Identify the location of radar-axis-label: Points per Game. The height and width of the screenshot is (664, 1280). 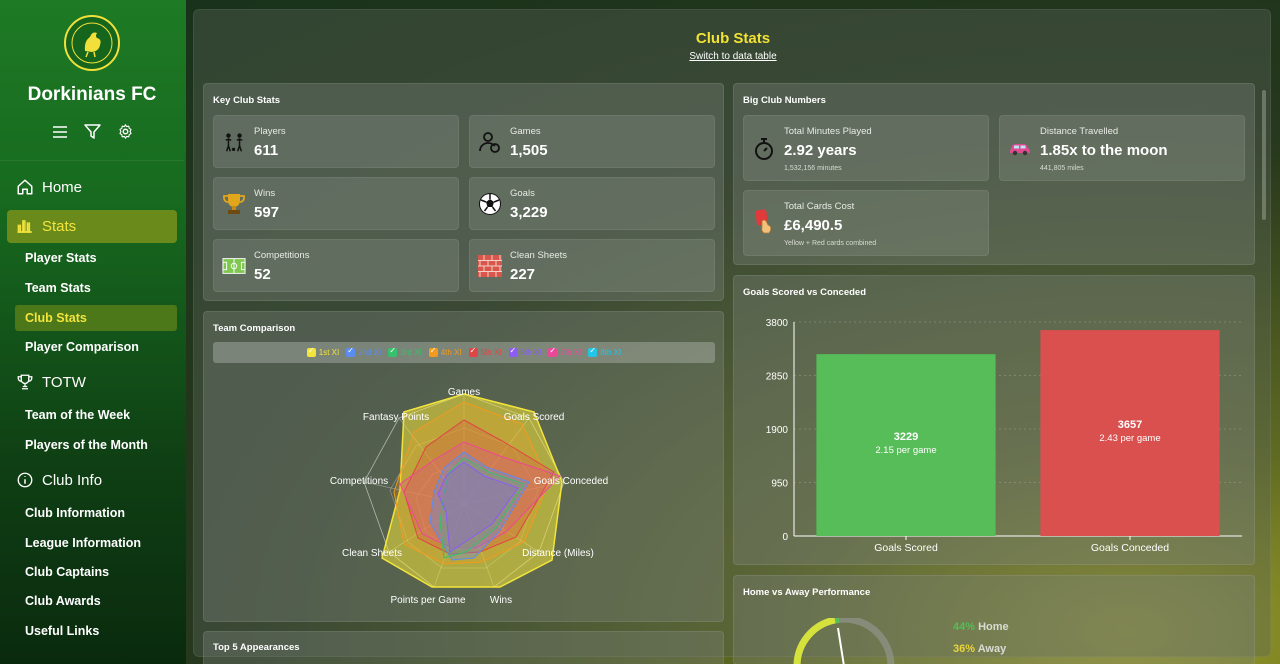
(428, 600).